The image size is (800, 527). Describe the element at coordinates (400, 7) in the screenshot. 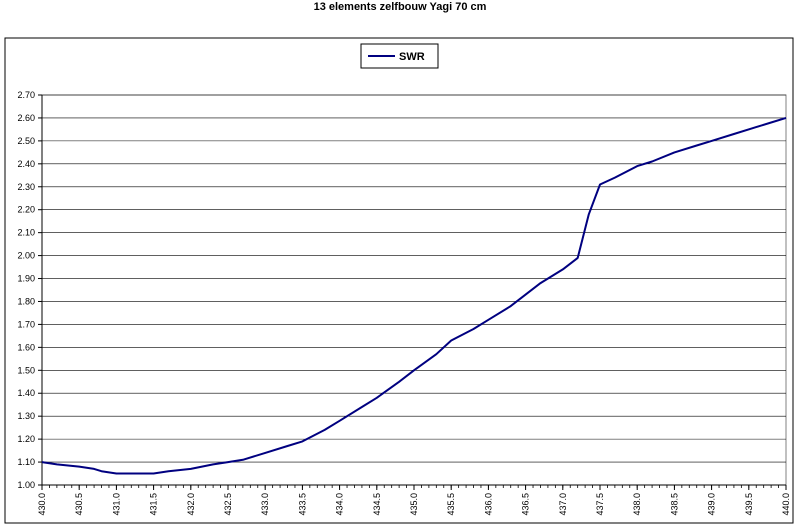

I see `chart-title: 13 elements zelfbouw Yagi 70 cm` at that location.